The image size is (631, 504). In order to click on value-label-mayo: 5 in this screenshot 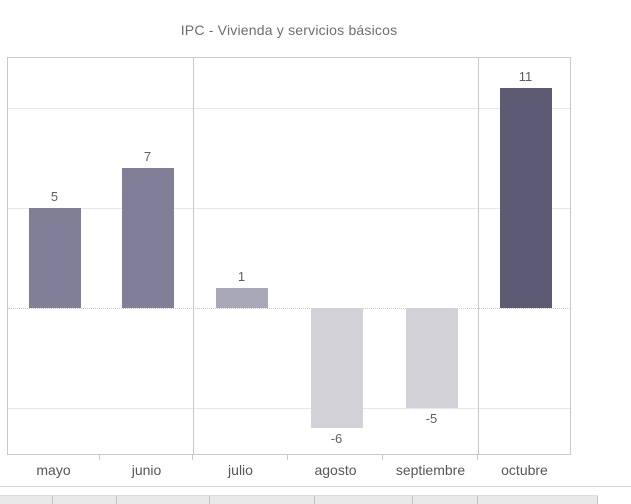, I will do `click(54, 196)`.